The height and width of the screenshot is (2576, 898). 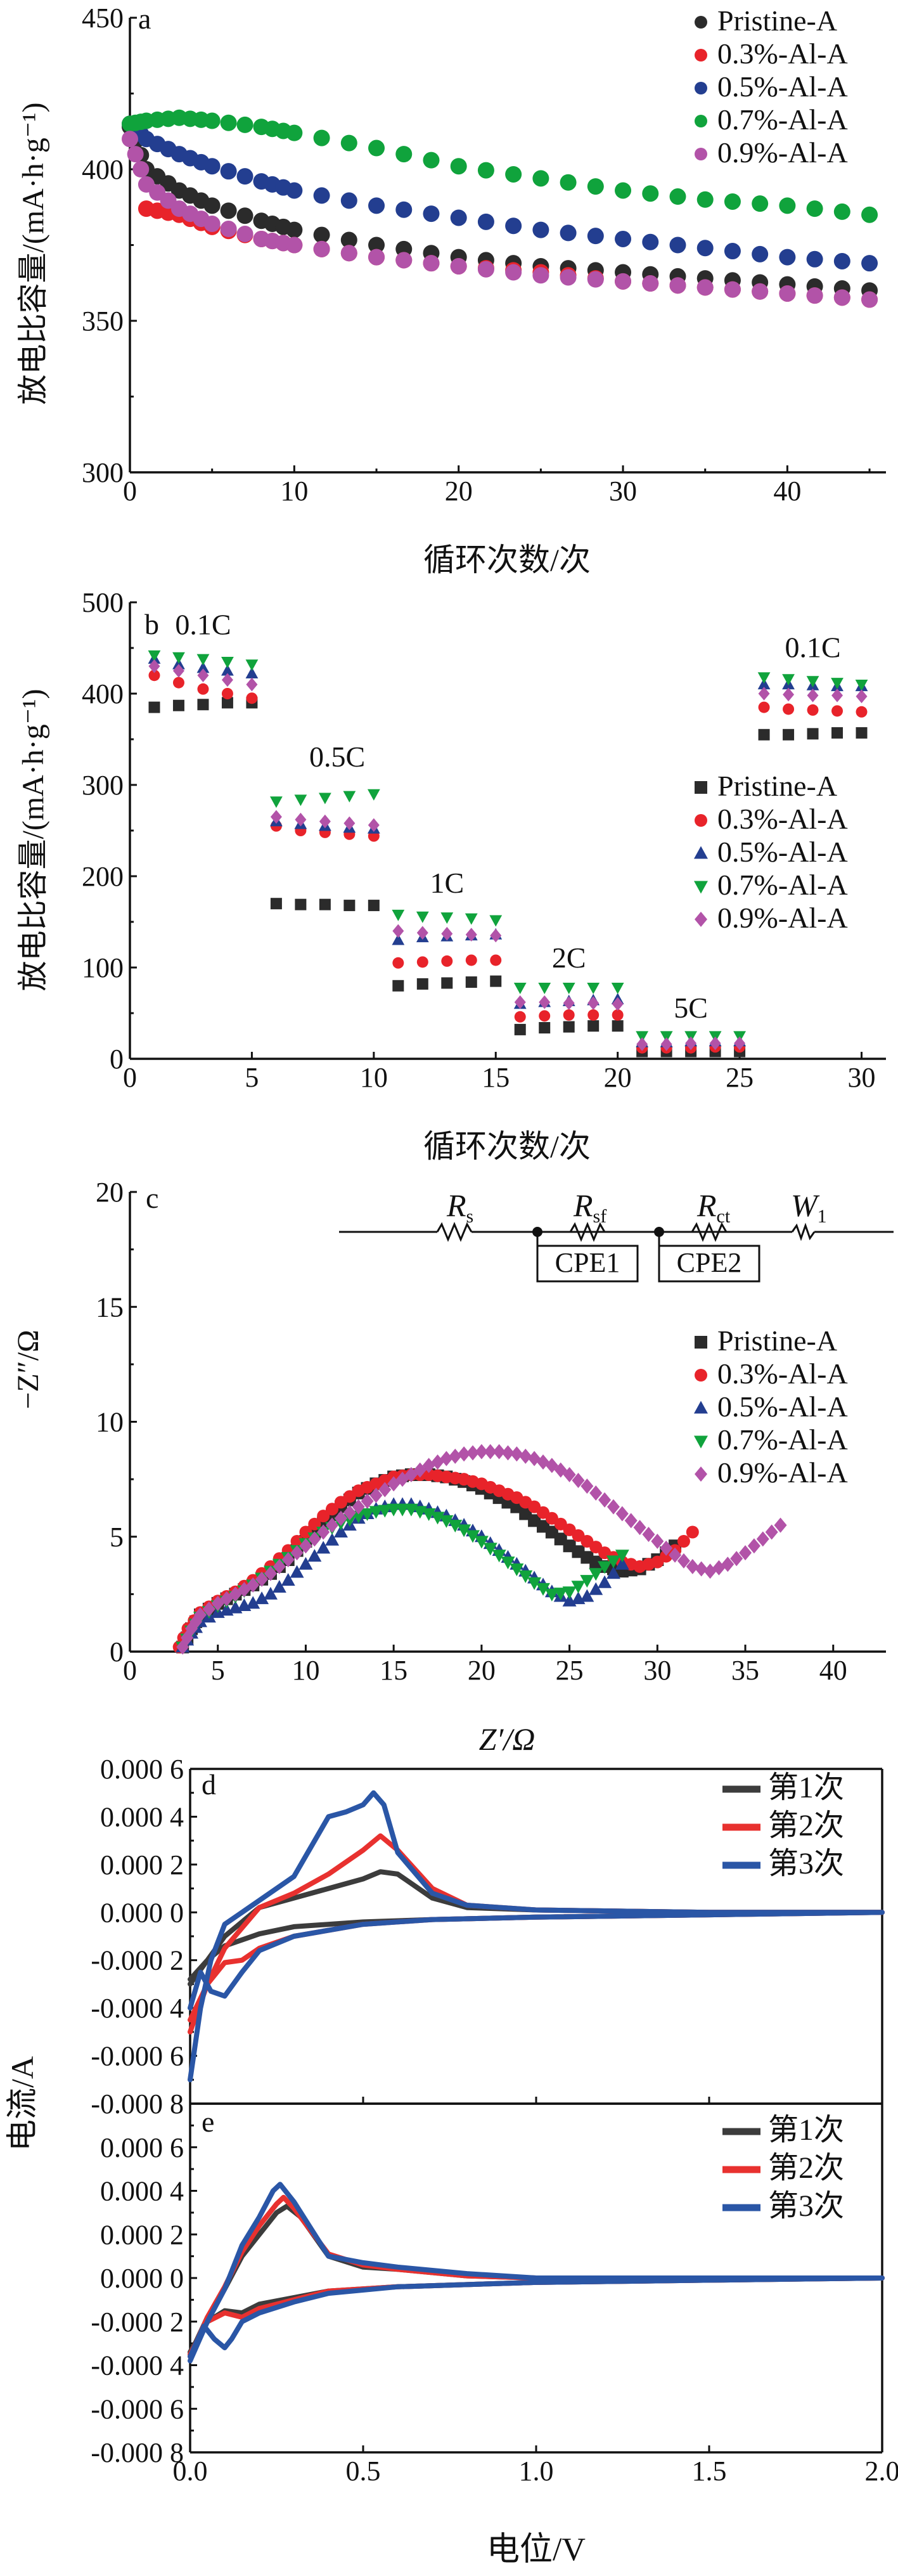 What do you see at coordinates (782, 885) in the screenshot?
I see `legend-label-4: 0.7%-Al-A` at bounding box center [782, 885].